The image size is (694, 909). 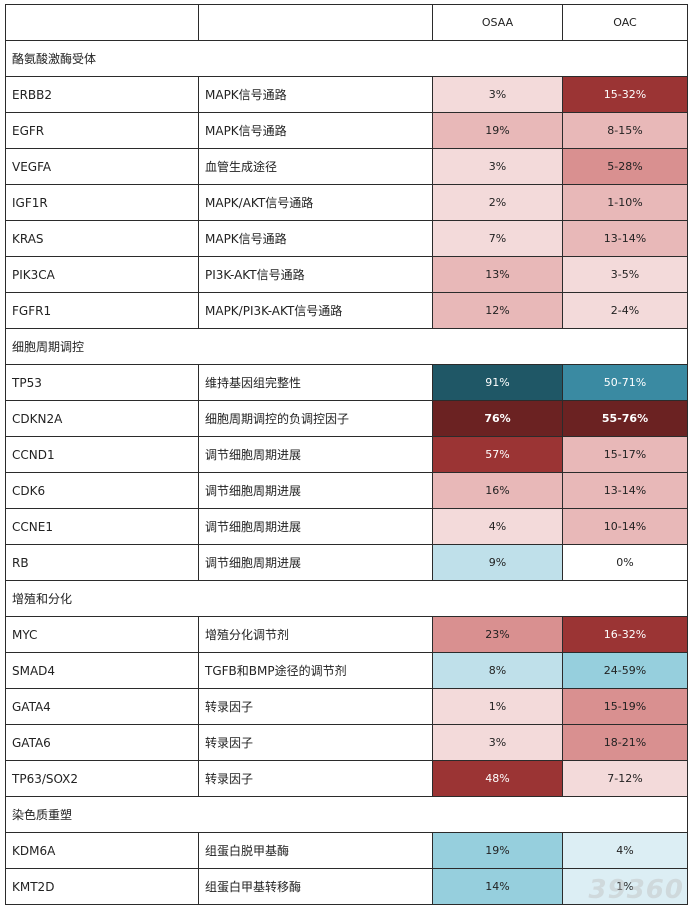 I want to click on table-row: CDKN2A 细胞周期调控的负调控因子 76% 55-76%, so click(x=346, y=418).